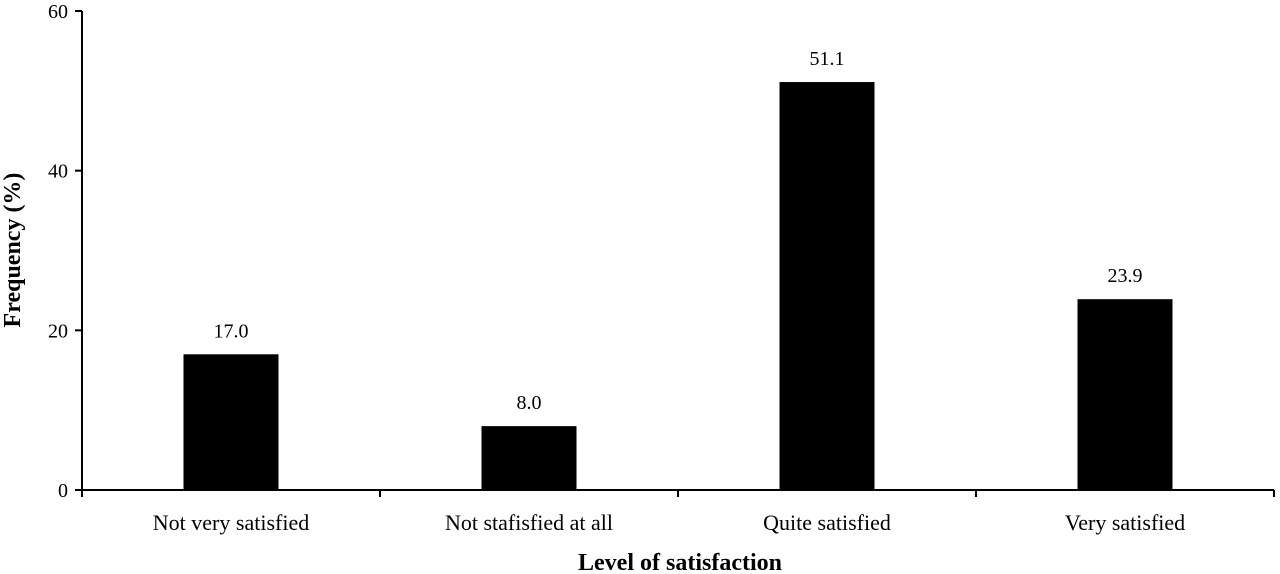 This screenshot has height=574, width=1280. I want to click on y-tick-label: 0, so click(63, 491).